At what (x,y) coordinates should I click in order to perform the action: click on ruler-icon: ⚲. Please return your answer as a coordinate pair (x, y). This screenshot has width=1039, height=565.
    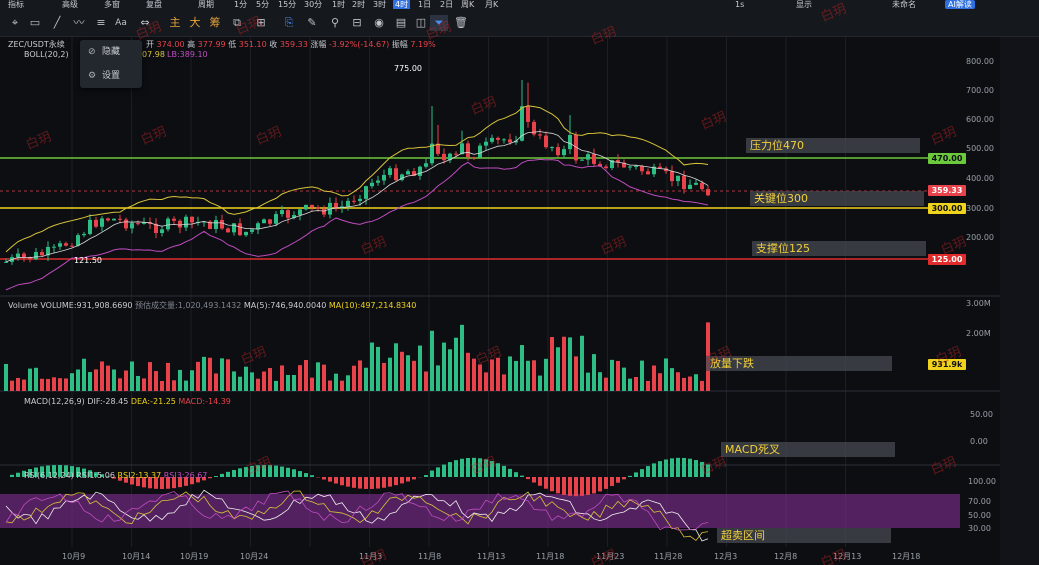
    Looking at the image, I should click on (335, 22).